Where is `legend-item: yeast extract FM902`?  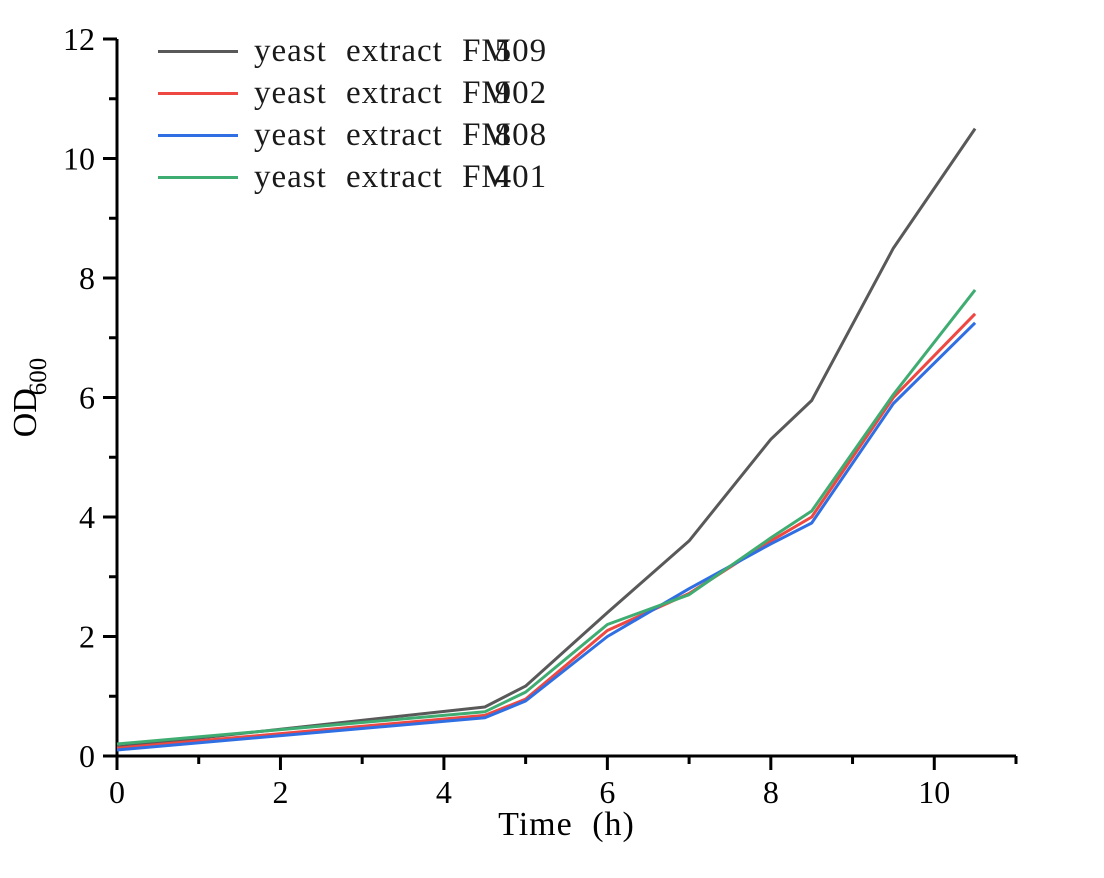 legend-item: yeast extract FM902 is located at coordinates (352, 93).